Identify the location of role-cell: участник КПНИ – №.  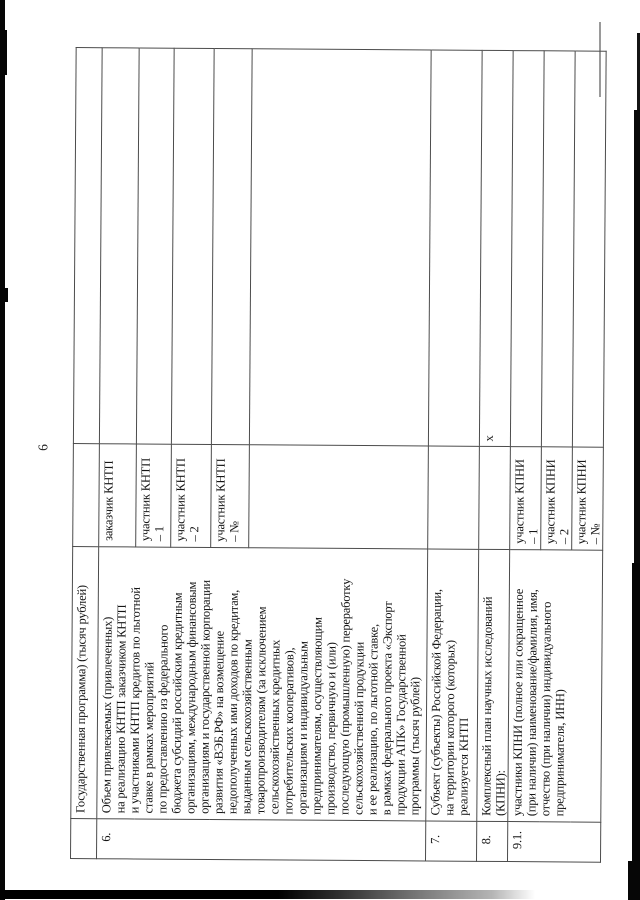
(587, 498).